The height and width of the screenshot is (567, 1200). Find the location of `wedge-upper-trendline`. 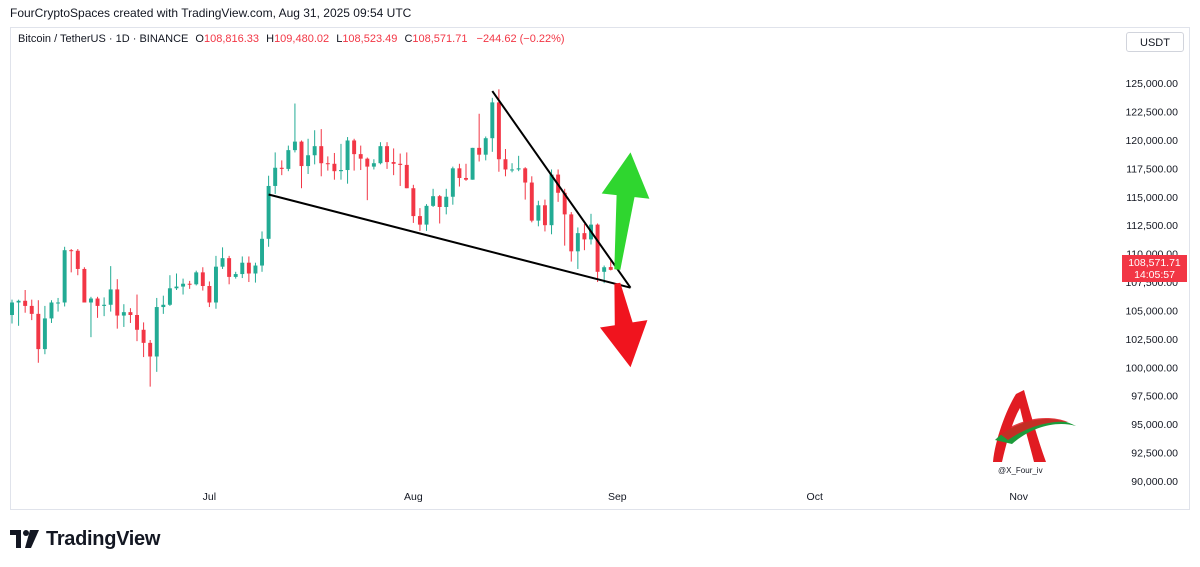

wedge-upper-trendline is located at coordinates (561, 189).